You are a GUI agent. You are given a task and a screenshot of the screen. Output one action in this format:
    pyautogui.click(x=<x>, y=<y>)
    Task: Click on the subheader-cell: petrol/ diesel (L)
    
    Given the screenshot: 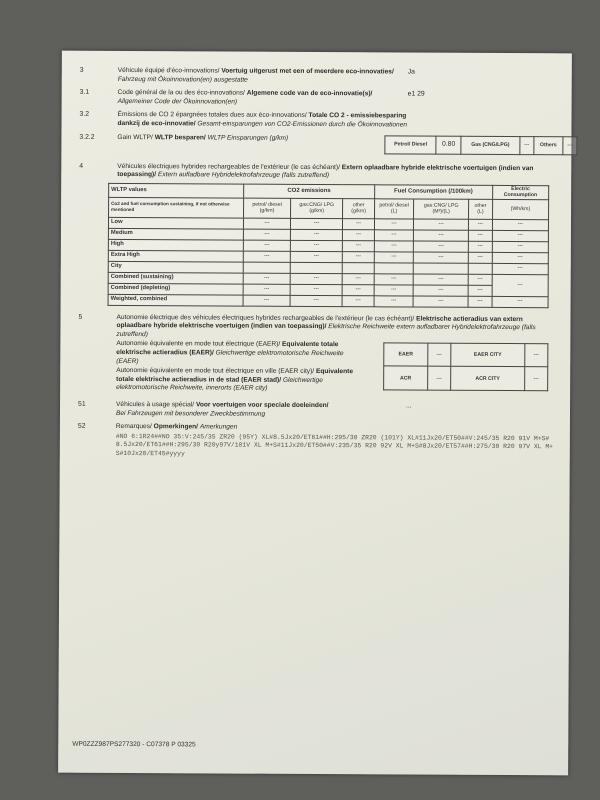 What is the action you would take?
    pyautogui.click(x=394, y=208)
    